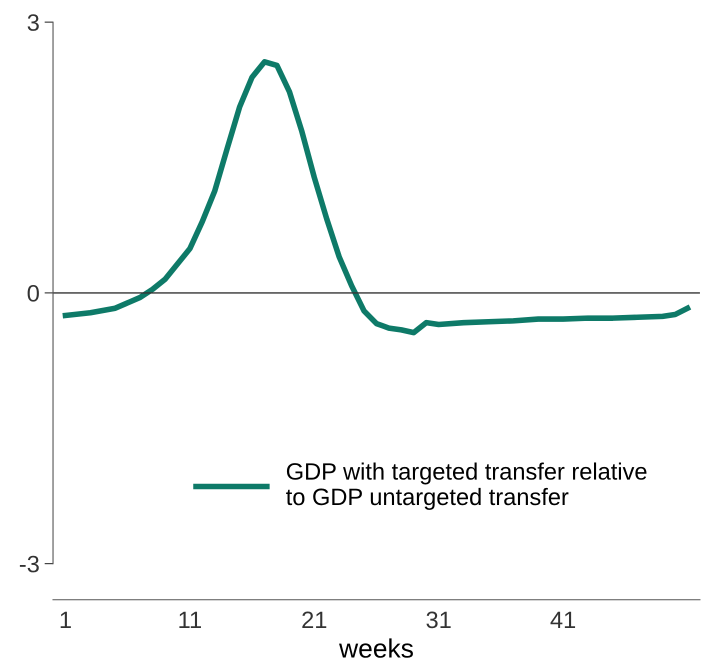  What do you see at coordinates (29, 564) in the screenshot?
I see `y-tick-label: -3` at bounding box center [29, 564].